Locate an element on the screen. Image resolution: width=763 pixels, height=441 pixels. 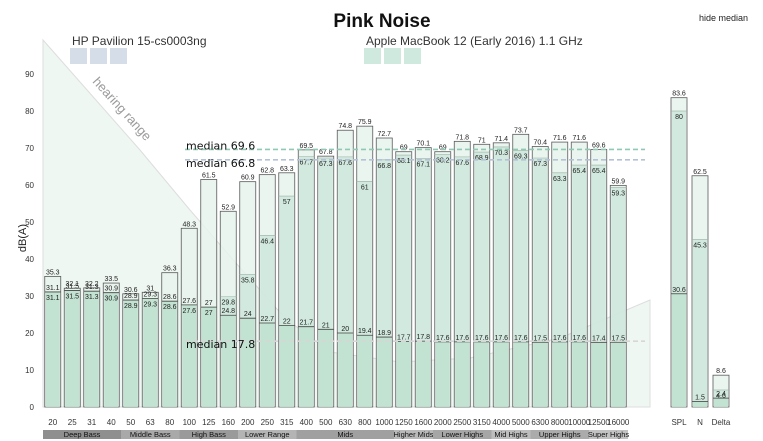
bar-top-value: 31 is located at coordinates (150, 288).